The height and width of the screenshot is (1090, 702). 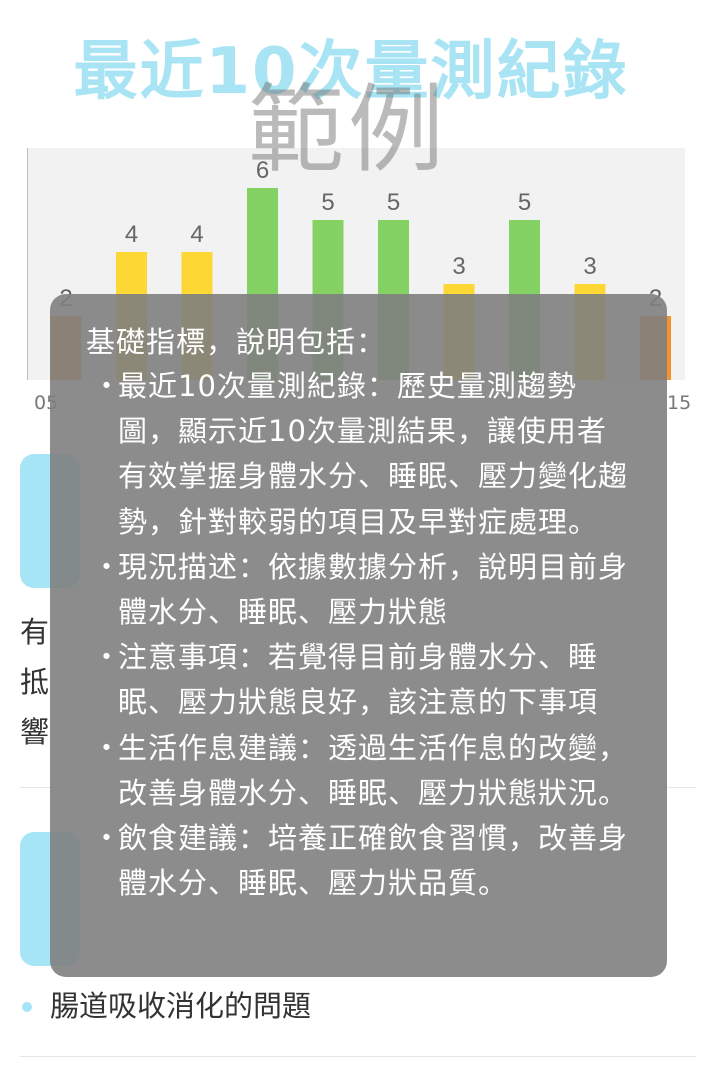 What do you see at coordinates (208, 747) in the screenshot?
I see `tooltip-item-label: 生活作息建議` at bounding box center [208, 747].